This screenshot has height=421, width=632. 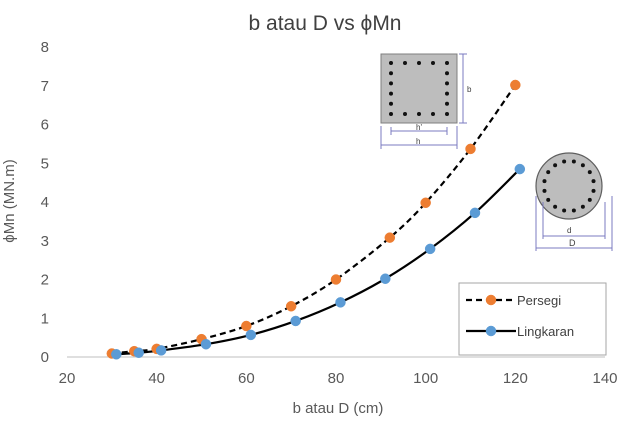 I want to click on circle-rebar-group, so click(x=569, y=186).